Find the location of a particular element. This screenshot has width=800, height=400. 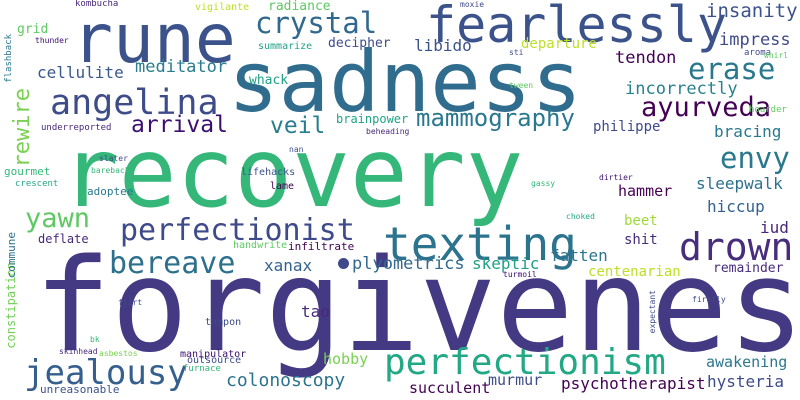

word-radiance: radiance is located at coordinates (299, 7).